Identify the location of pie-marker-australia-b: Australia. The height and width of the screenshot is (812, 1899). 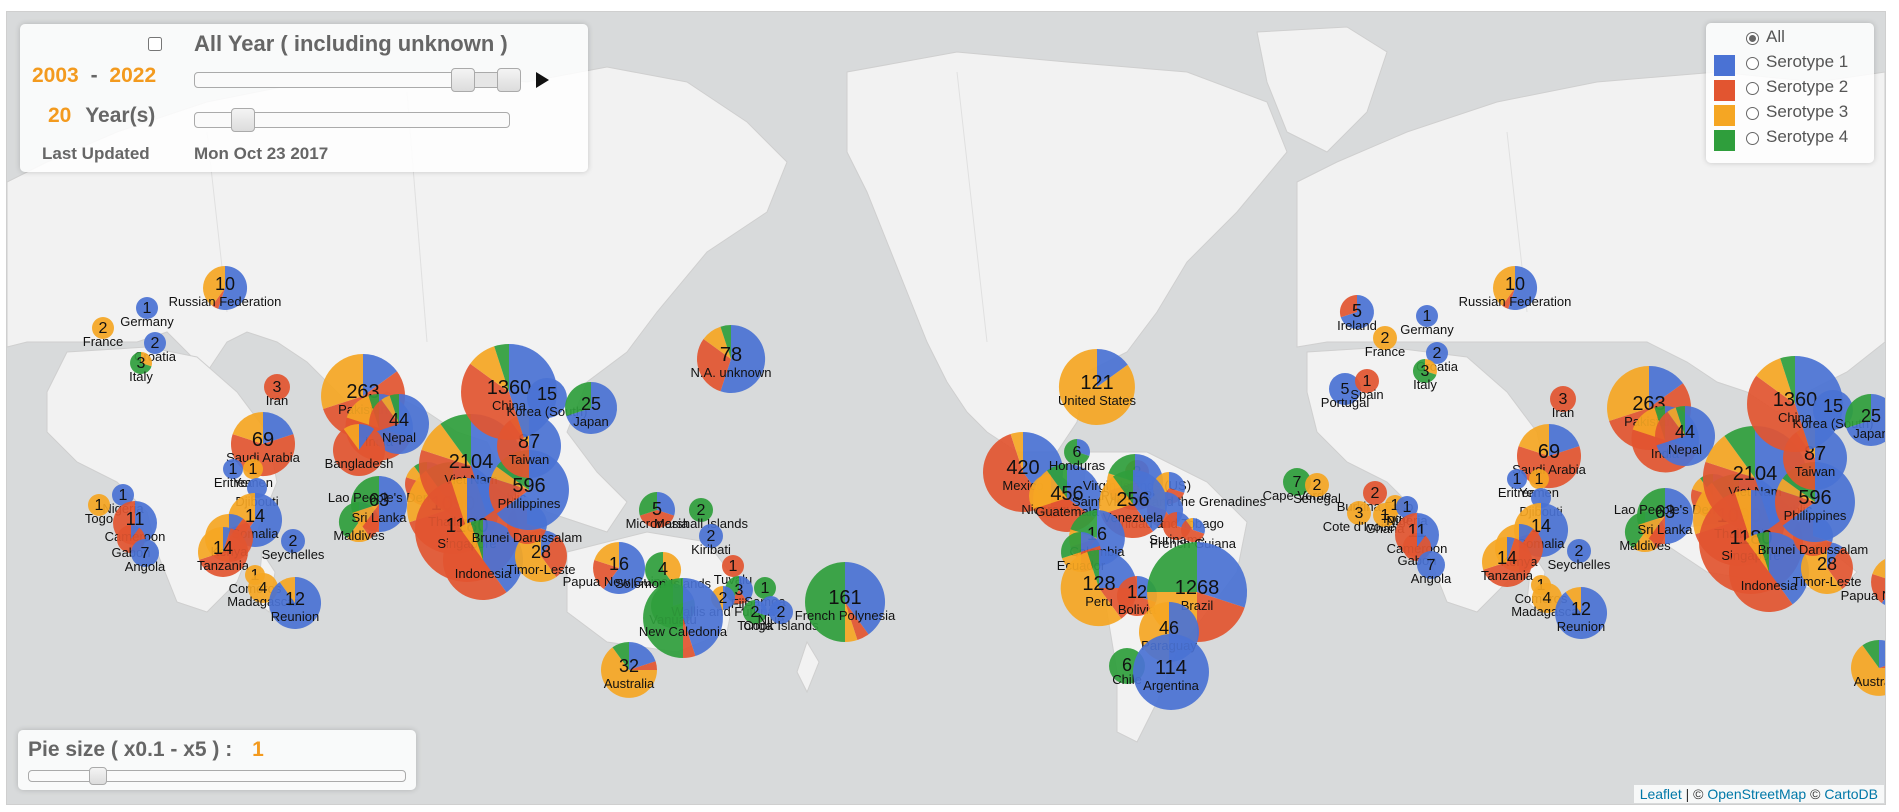
(1868, 667).